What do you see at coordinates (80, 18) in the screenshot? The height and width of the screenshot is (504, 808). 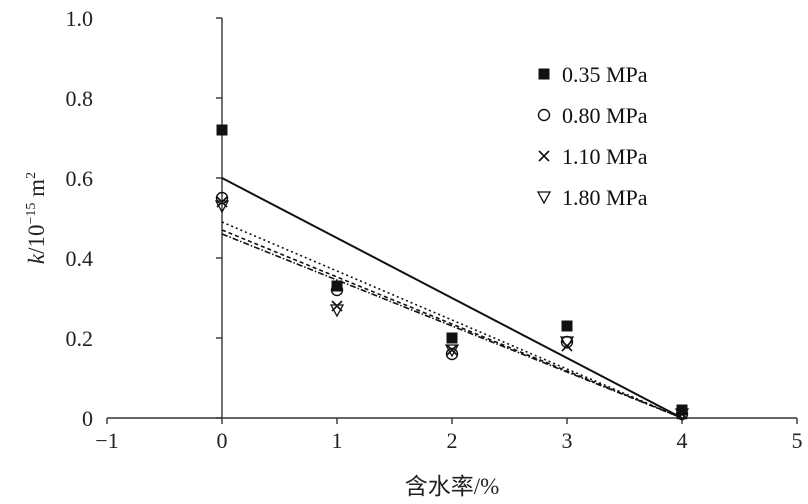 I see `y-tick-label: 1.0` at bounding box center [80, 18].